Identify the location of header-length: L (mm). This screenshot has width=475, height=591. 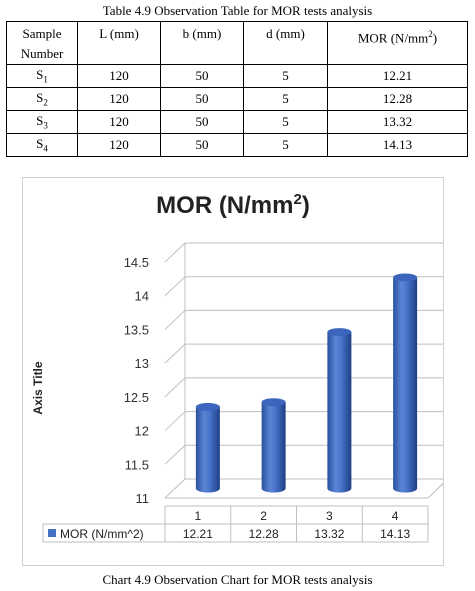
(119, 43).